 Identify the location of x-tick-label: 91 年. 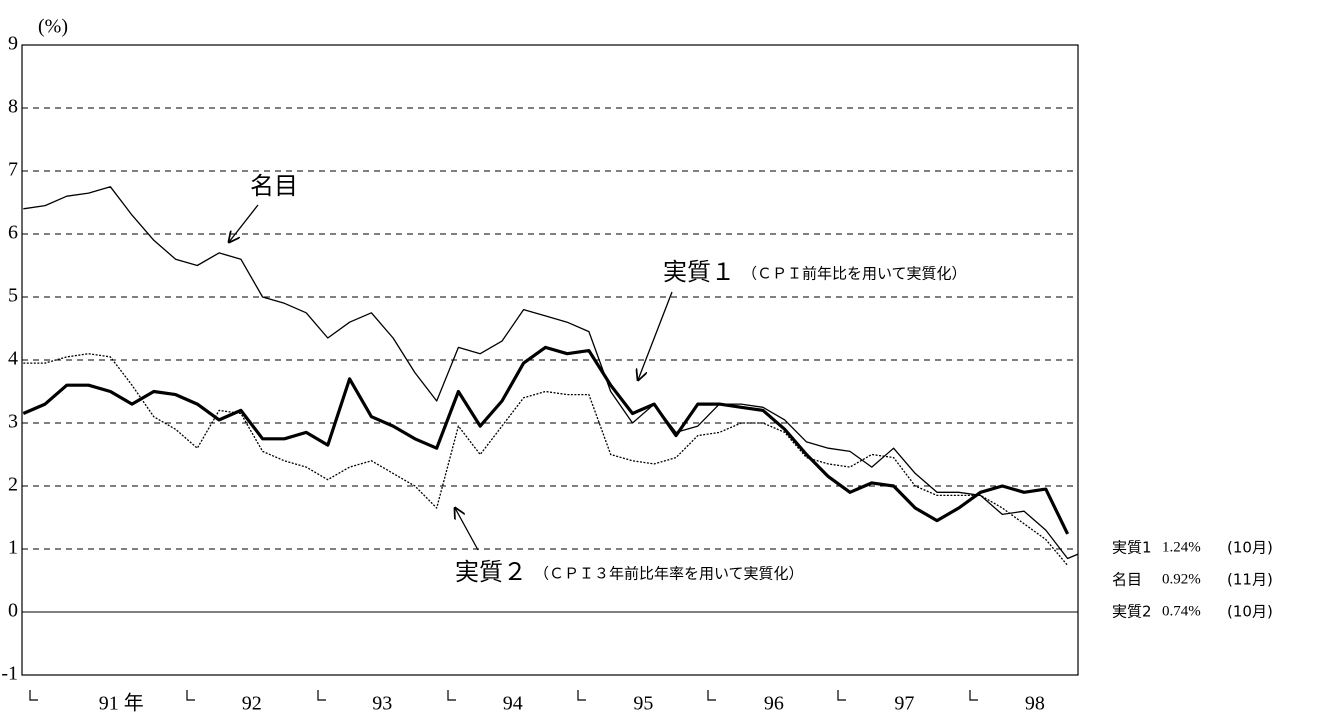
(121, 703).